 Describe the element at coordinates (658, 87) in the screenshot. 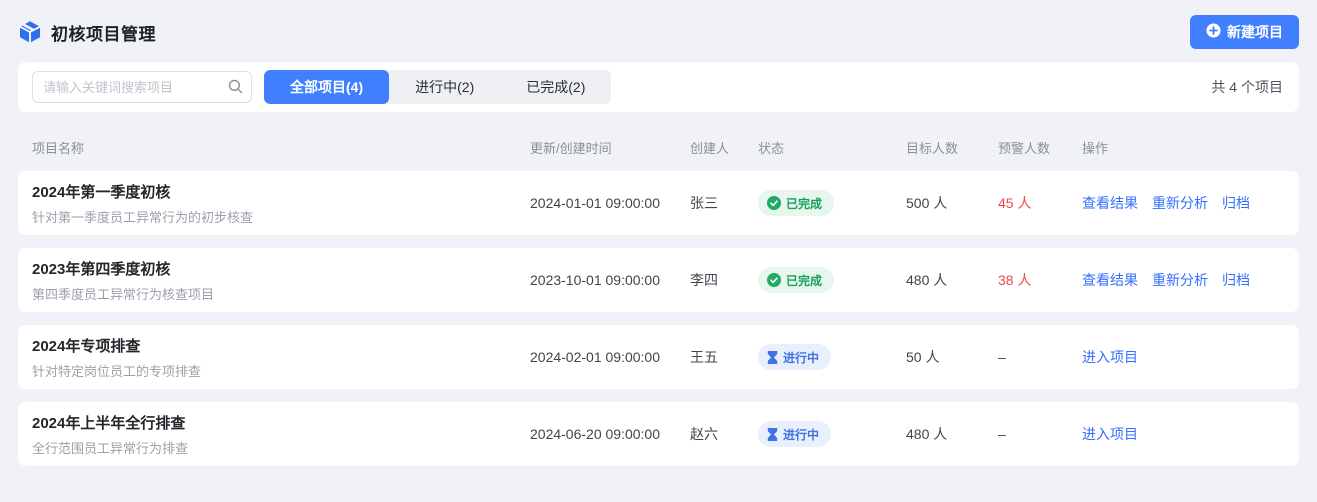

I see `toolbar: 全部项目(4) 进行中(2) 已完成(2) 共 4 个项目` at that location.